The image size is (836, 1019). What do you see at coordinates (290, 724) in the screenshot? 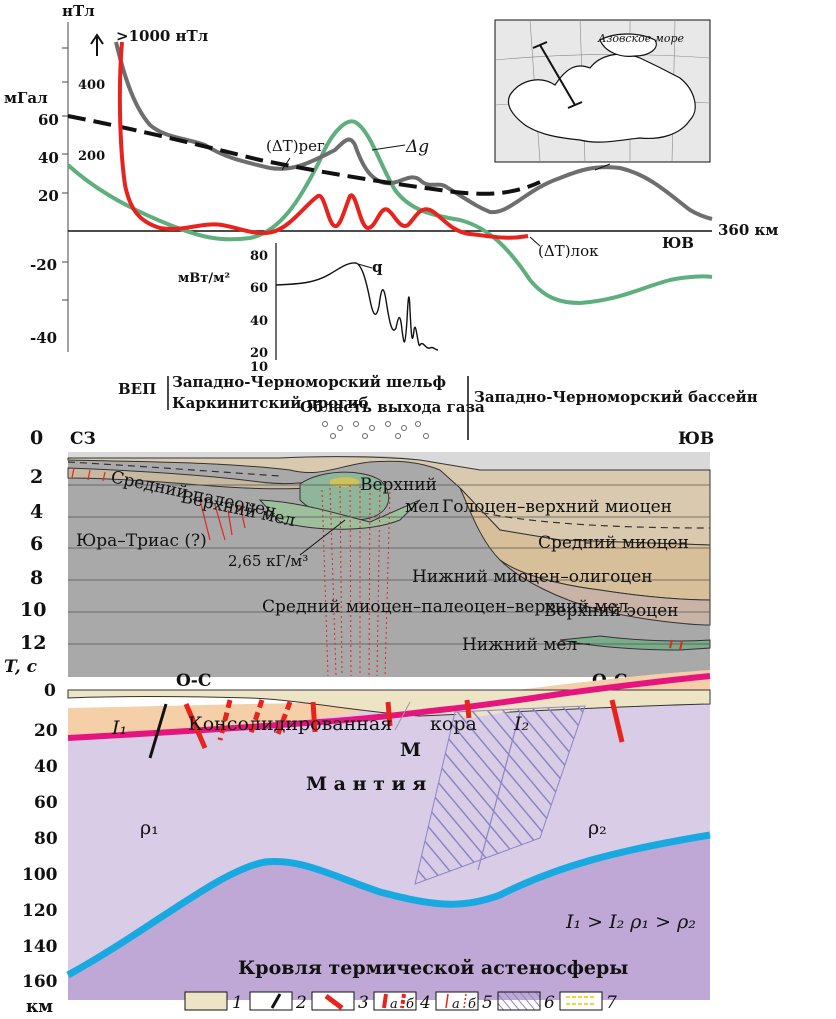
I see `label-consolidated: Консолидированная` at bounding box center [290, 724].